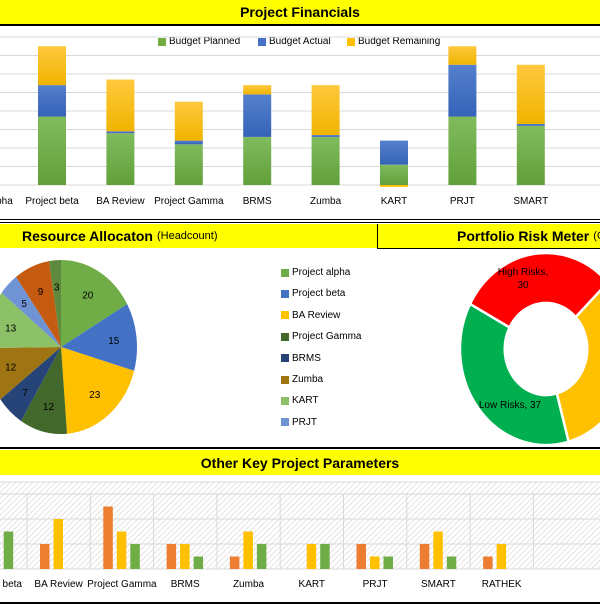 This screenshot has height=605, width=600. I want to click on legend-label: Budget Remaining, so click(399, 41).